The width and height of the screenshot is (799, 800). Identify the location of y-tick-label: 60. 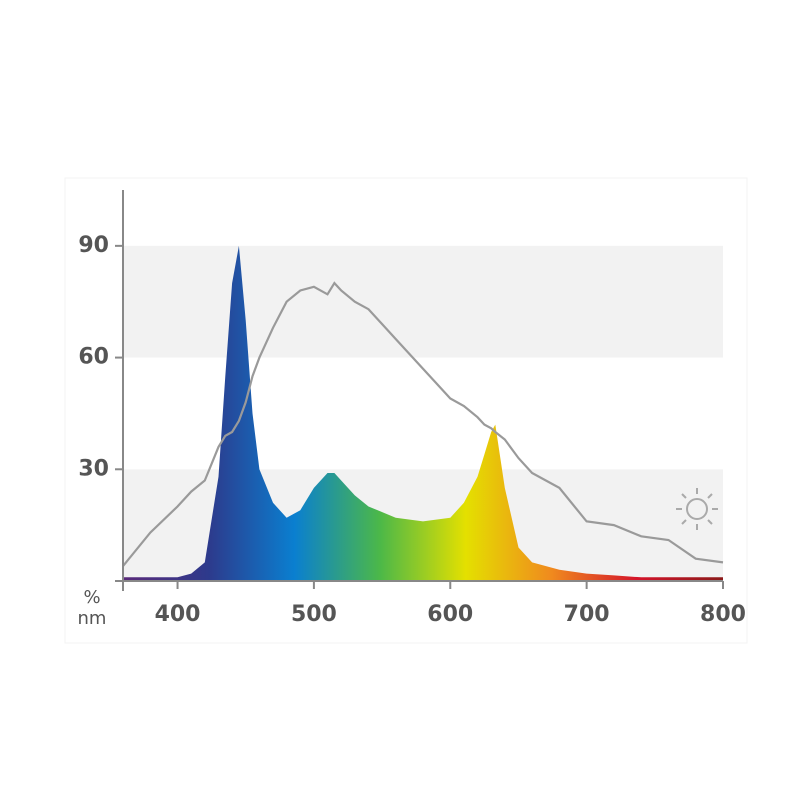
(93, 357).